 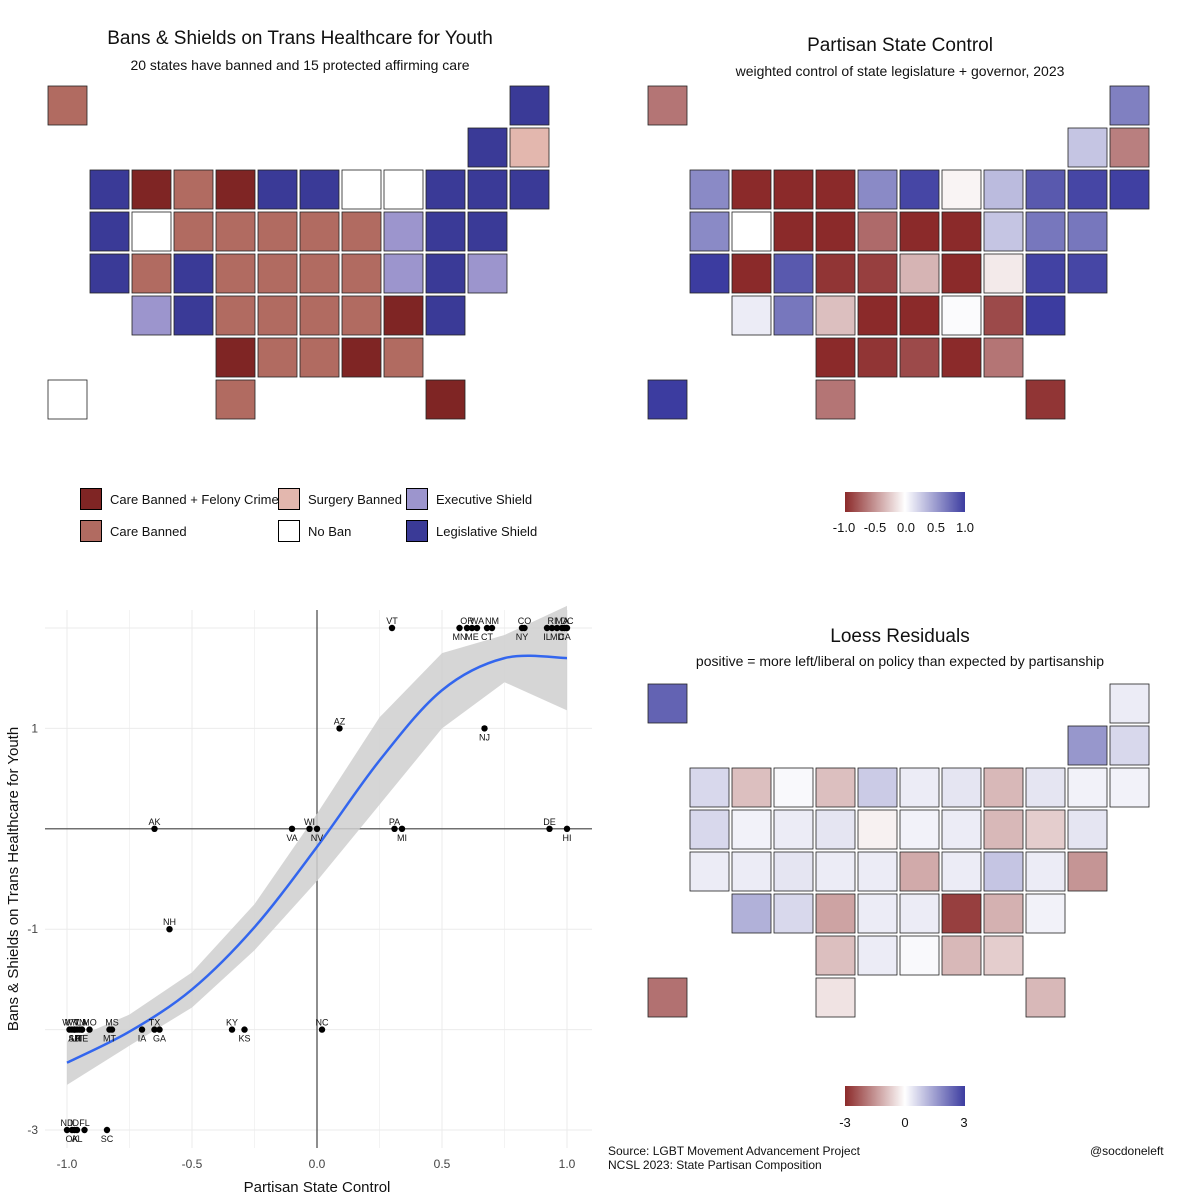 What do you see at coordinates (71, 1139) in the screenshot?
I see `point-label-ok: OK` at bounding box center [71, 1139].